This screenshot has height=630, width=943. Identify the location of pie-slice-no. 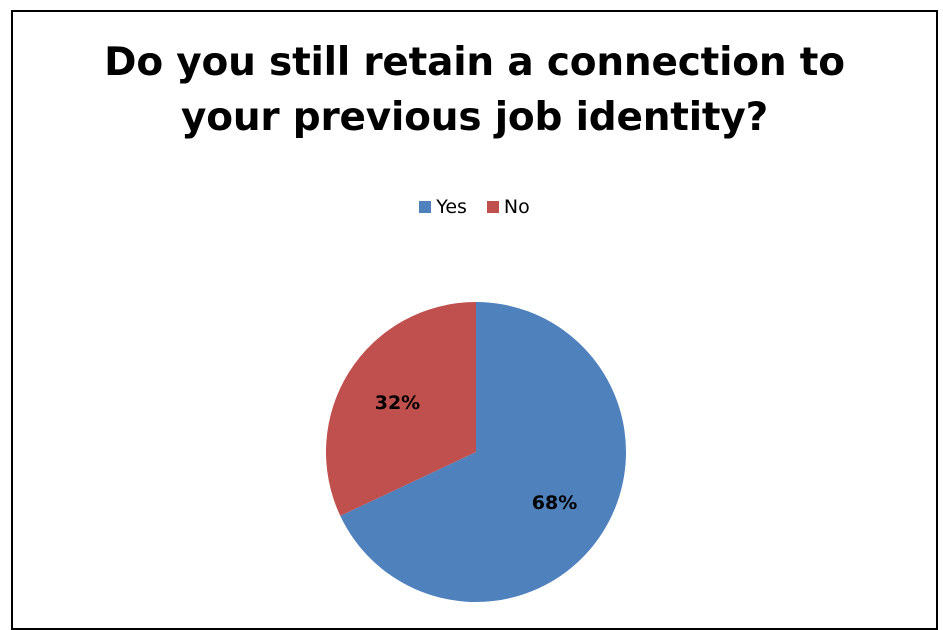
(401, 409).